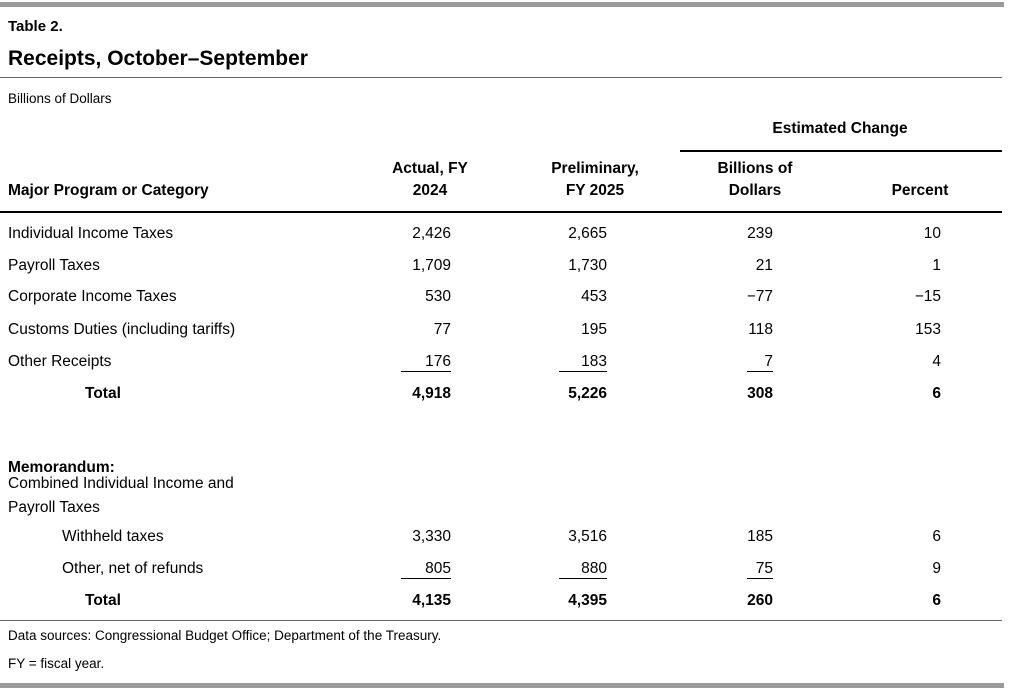 This screenshot has height=696, width=1024. I want to click on value-text: 183, so click(583, 362).